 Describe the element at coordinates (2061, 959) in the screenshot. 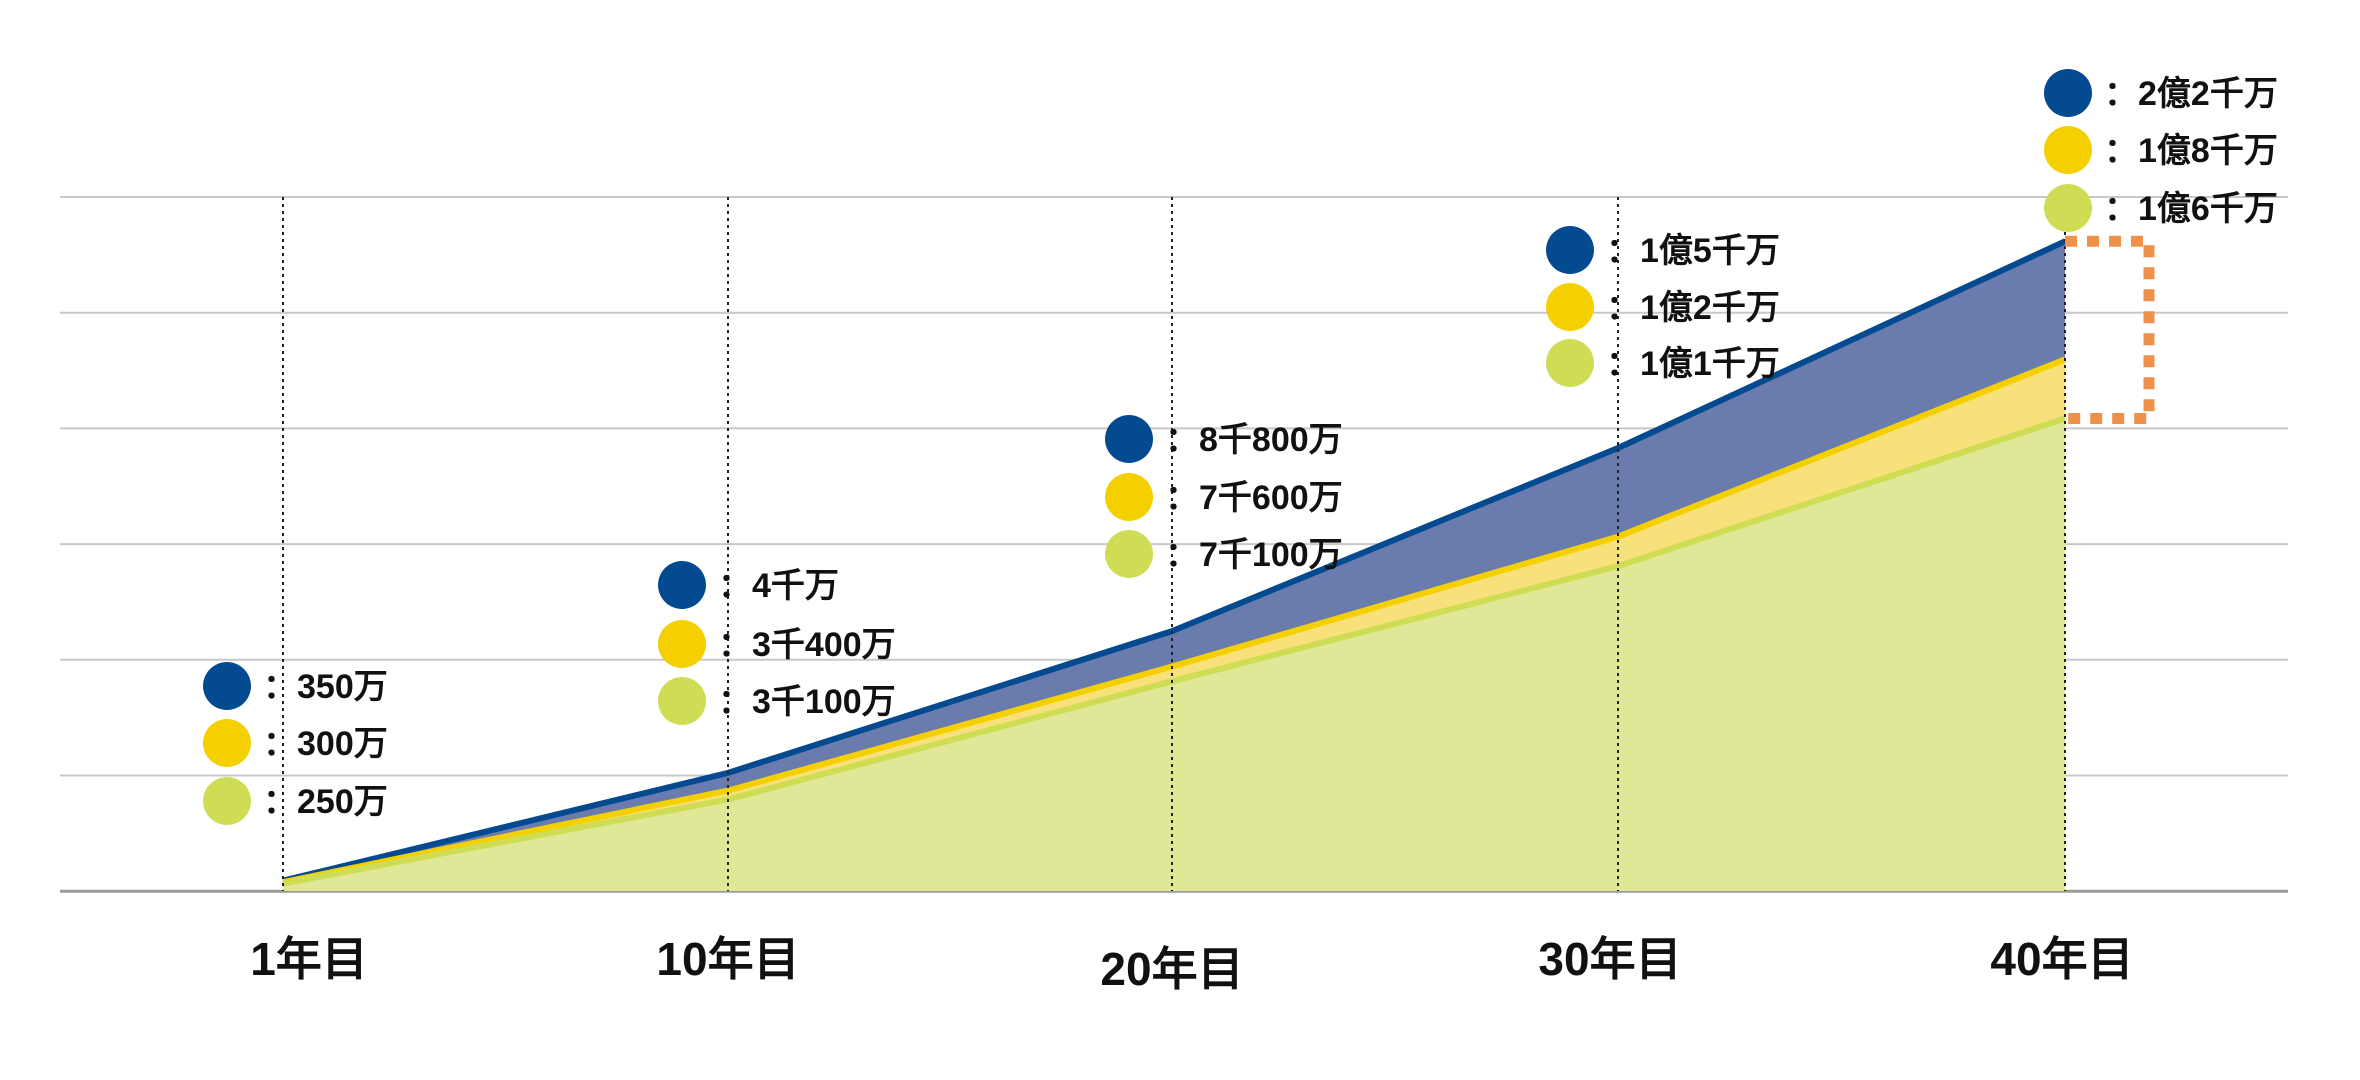

I see `x-tick-label: 40年目` at that location.